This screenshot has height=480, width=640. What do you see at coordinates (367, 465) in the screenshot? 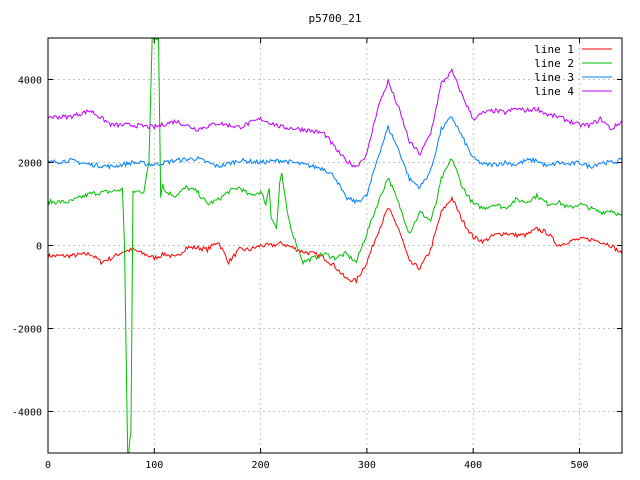
I see `x-tick-label: 300` at bounding box center [367, 465].